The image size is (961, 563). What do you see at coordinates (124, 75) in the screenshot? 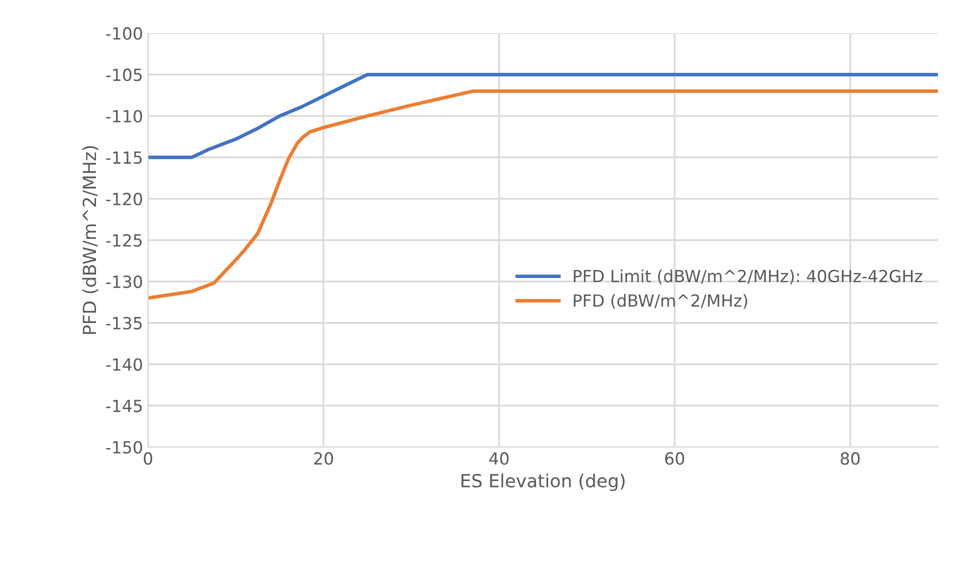
I see `y-tick-label: -105` at bounding box center [124, 75].